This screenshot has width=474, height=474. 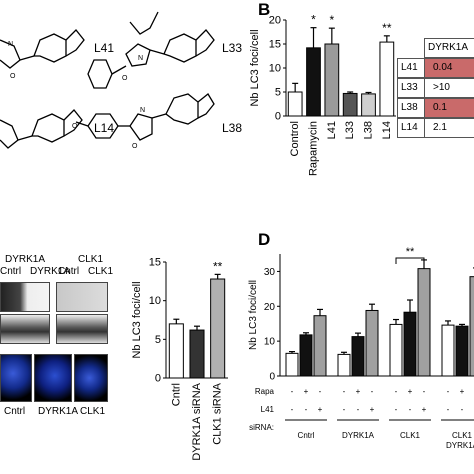 What do you see at coordinates (25, 259) in the screenshot?
I see `blot-header-dyrk1a: DYRK1A` at bounding box center [25, 259].